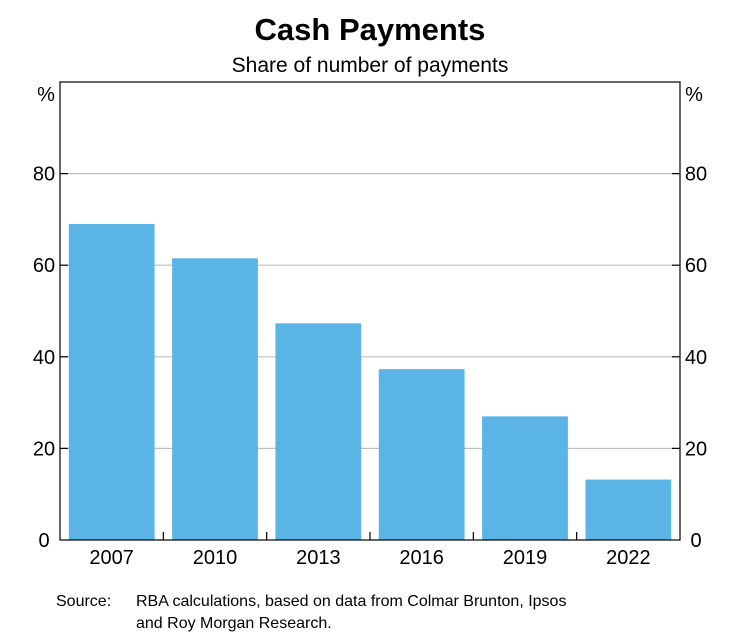 This screenshot has height=644, width=754. What do you see at coordinates (44, 449) in the screenshot?
I see `y-tick-label-left-20: 20` at bounding box center [44, 449].